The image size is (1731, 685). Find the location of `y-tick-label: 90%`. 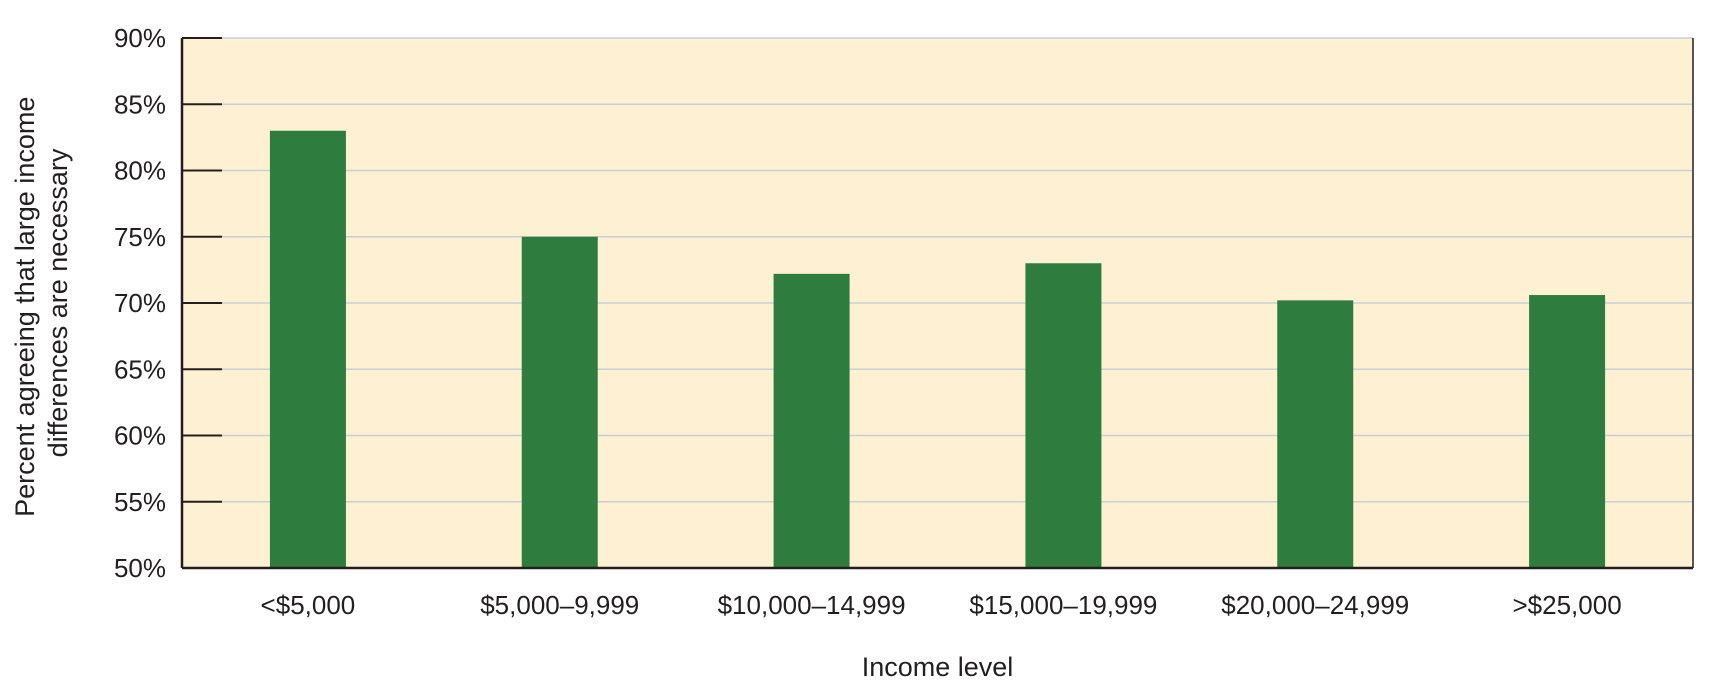

y-tick-label: 90% is located at coordinates (140, 38).